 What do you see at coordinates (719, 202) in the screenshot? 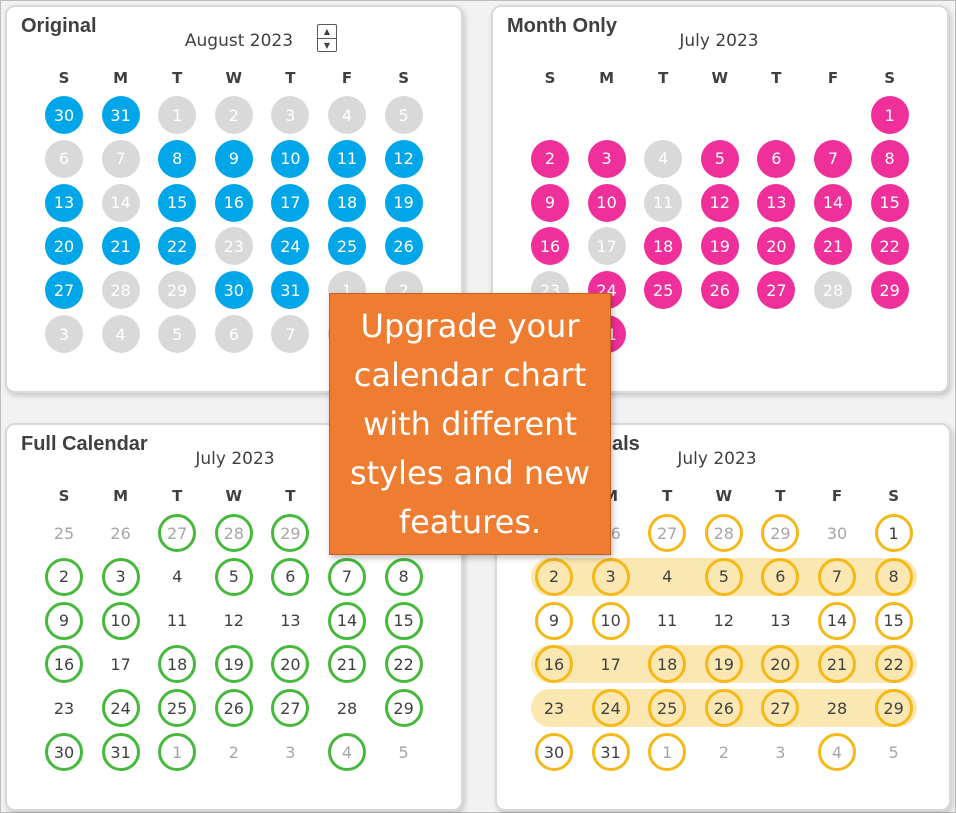
I see `day-cell: 12` at bounding box center [719, 202].